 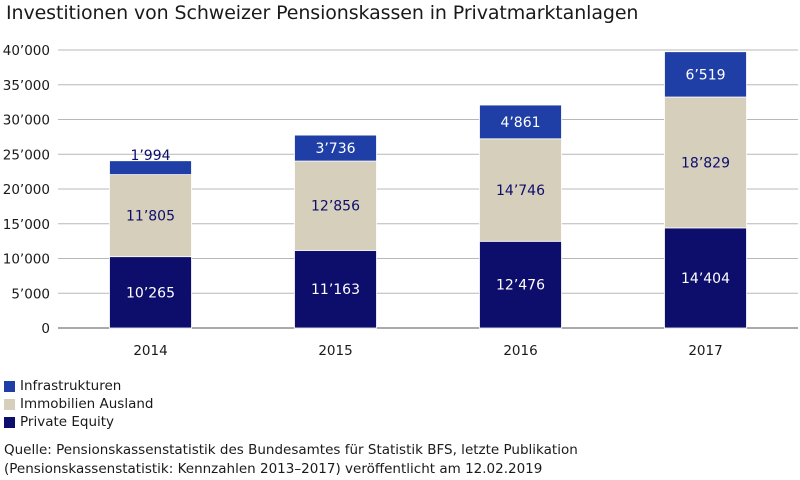 I want to click on y-tick-label: 10’000, so click(x=26, y=260).